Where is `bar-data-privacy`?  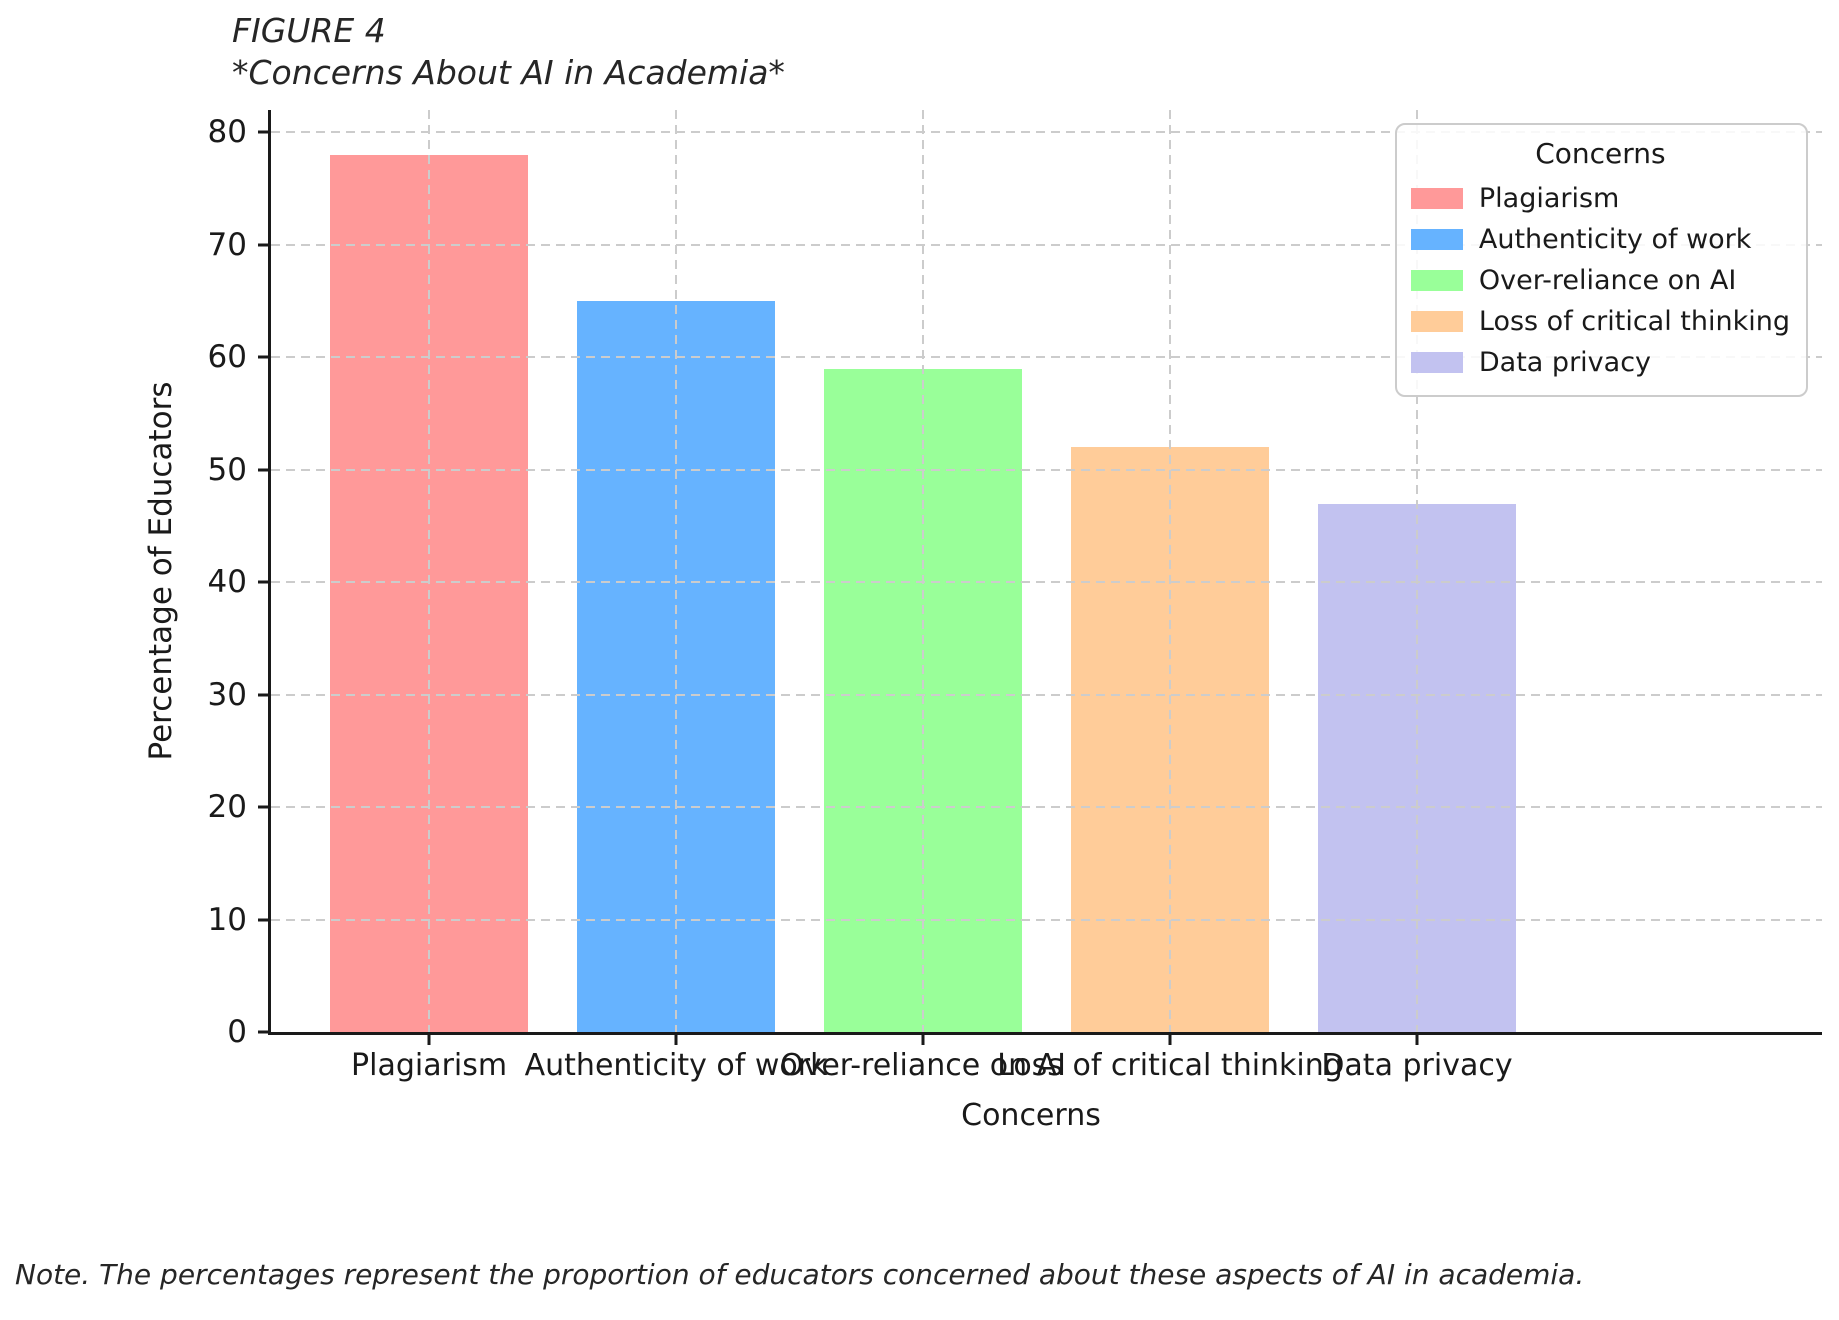 bar-data-privacy is located at coordinates (1417, 767).